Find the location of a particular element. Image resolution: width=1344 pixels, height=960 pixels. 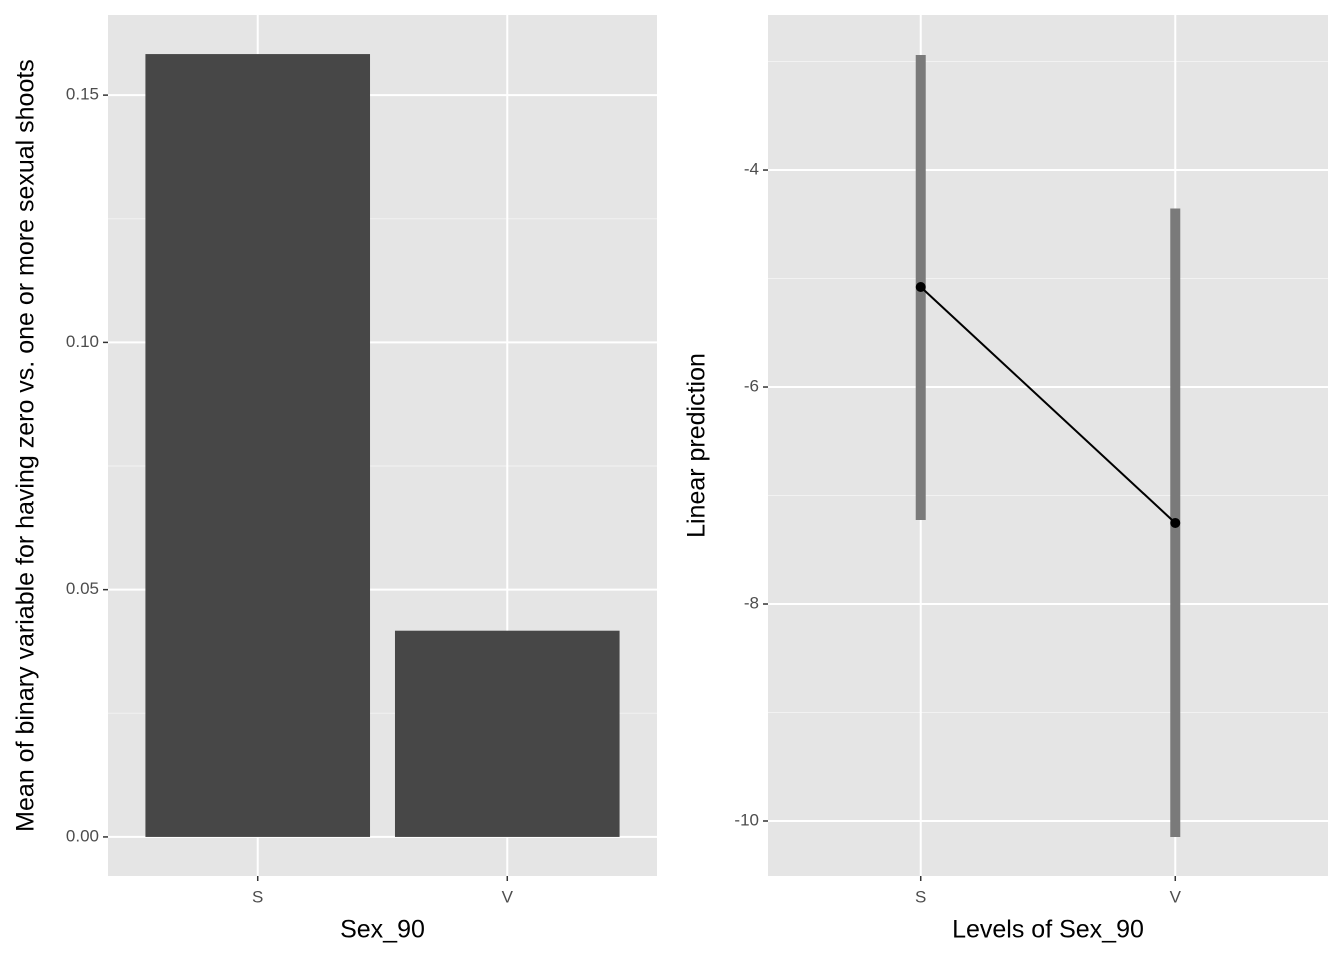

x-axis-title: Sex_90 is located at coordinates (382, 930).